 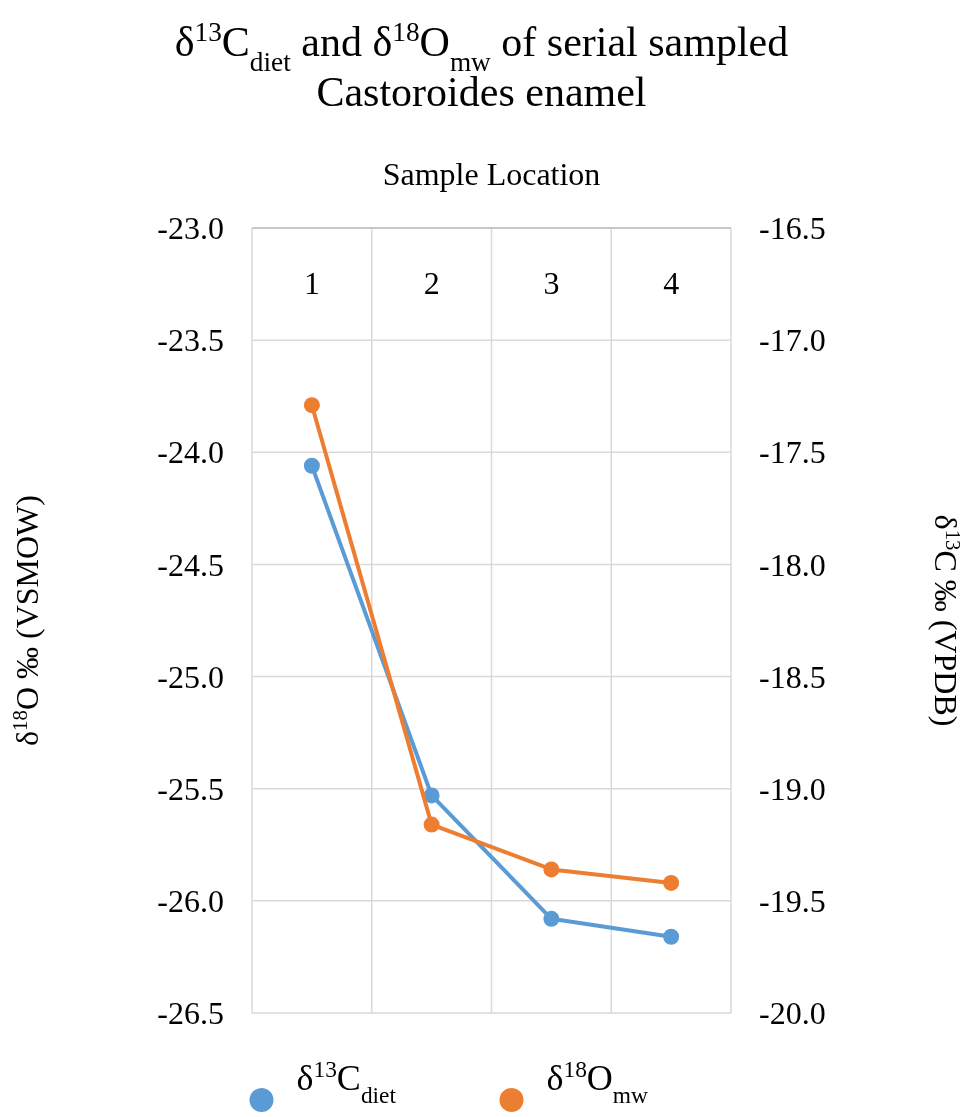 What do you see at coordinates (190, 901) in the screenshot?
I see `y-tick-label: -26.0` at bounding box center [190, 901].